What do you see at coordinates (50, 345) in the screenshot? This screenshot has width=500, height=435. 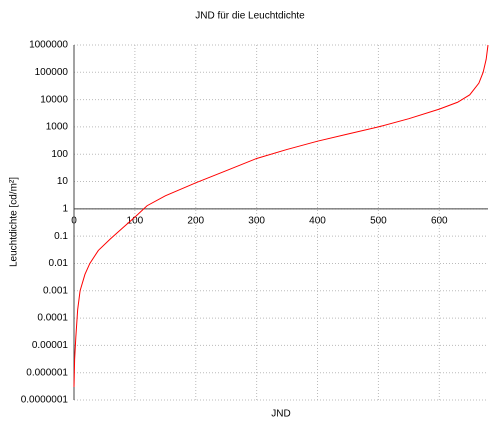 I see `y-tick-label: 0.00001` at bounding box center [50, 345].